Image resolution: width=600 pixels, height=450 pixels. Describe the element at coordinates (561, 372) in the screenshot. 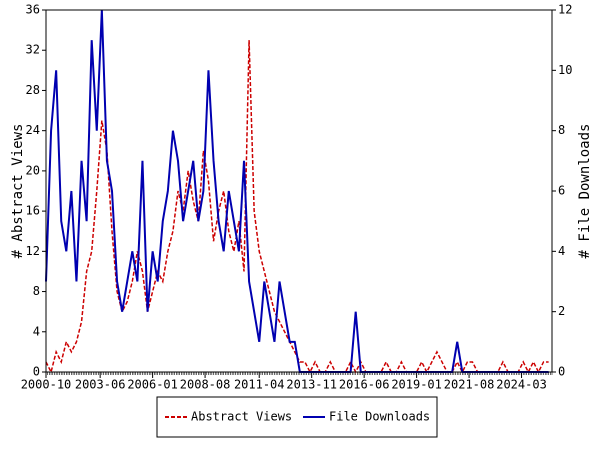

I see `y2-tick-label: 0` at that location.